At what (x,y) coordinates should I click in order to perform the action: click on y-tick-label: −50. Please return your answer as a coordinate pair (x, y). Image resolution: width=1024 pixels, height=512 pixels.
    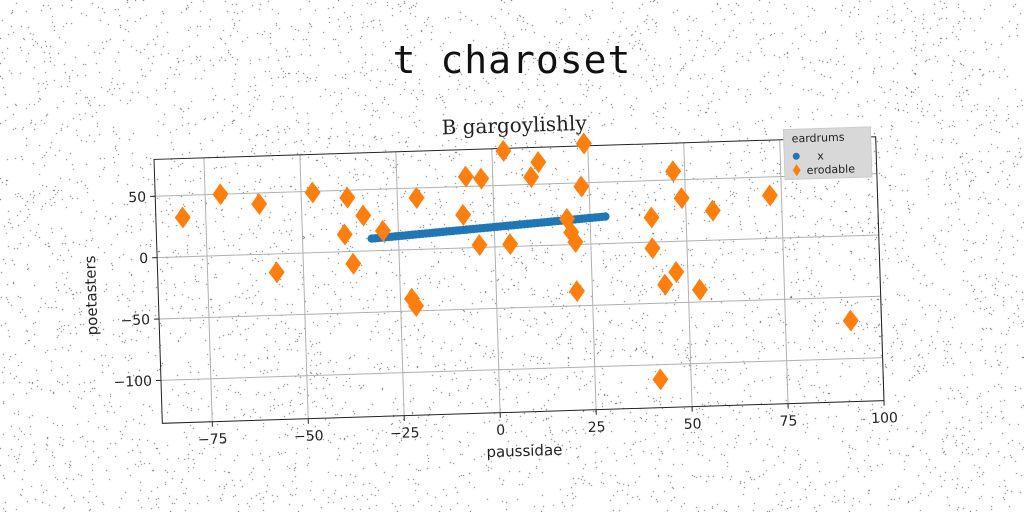
    Looking at the image, I should click on (135, 320).